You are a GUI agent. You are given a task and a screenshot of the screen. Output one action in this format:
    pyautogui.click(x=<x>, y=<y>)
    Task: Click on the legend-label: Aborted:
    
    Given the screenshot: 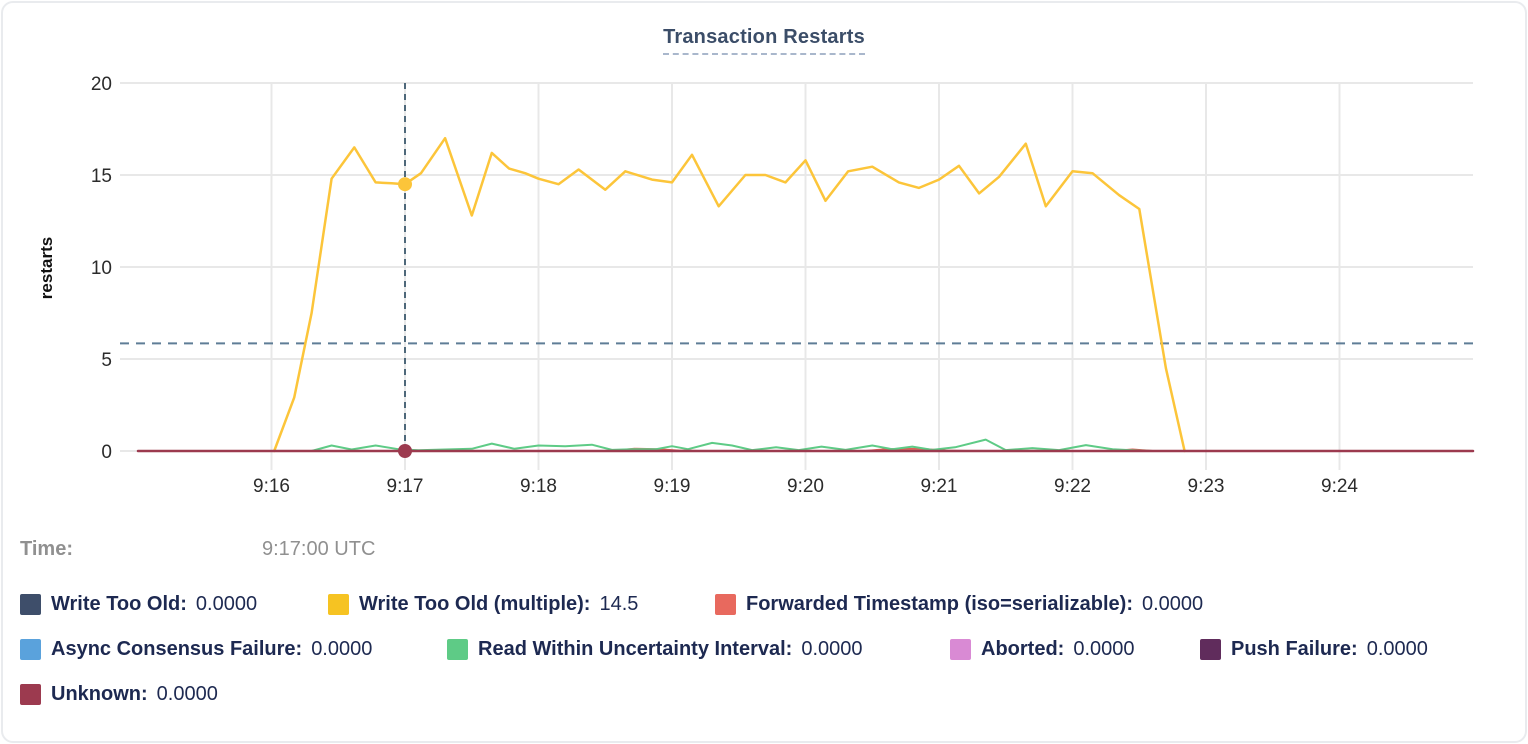 What is the action you would take?
    pyautogui.click(x=1023, y=648)
    